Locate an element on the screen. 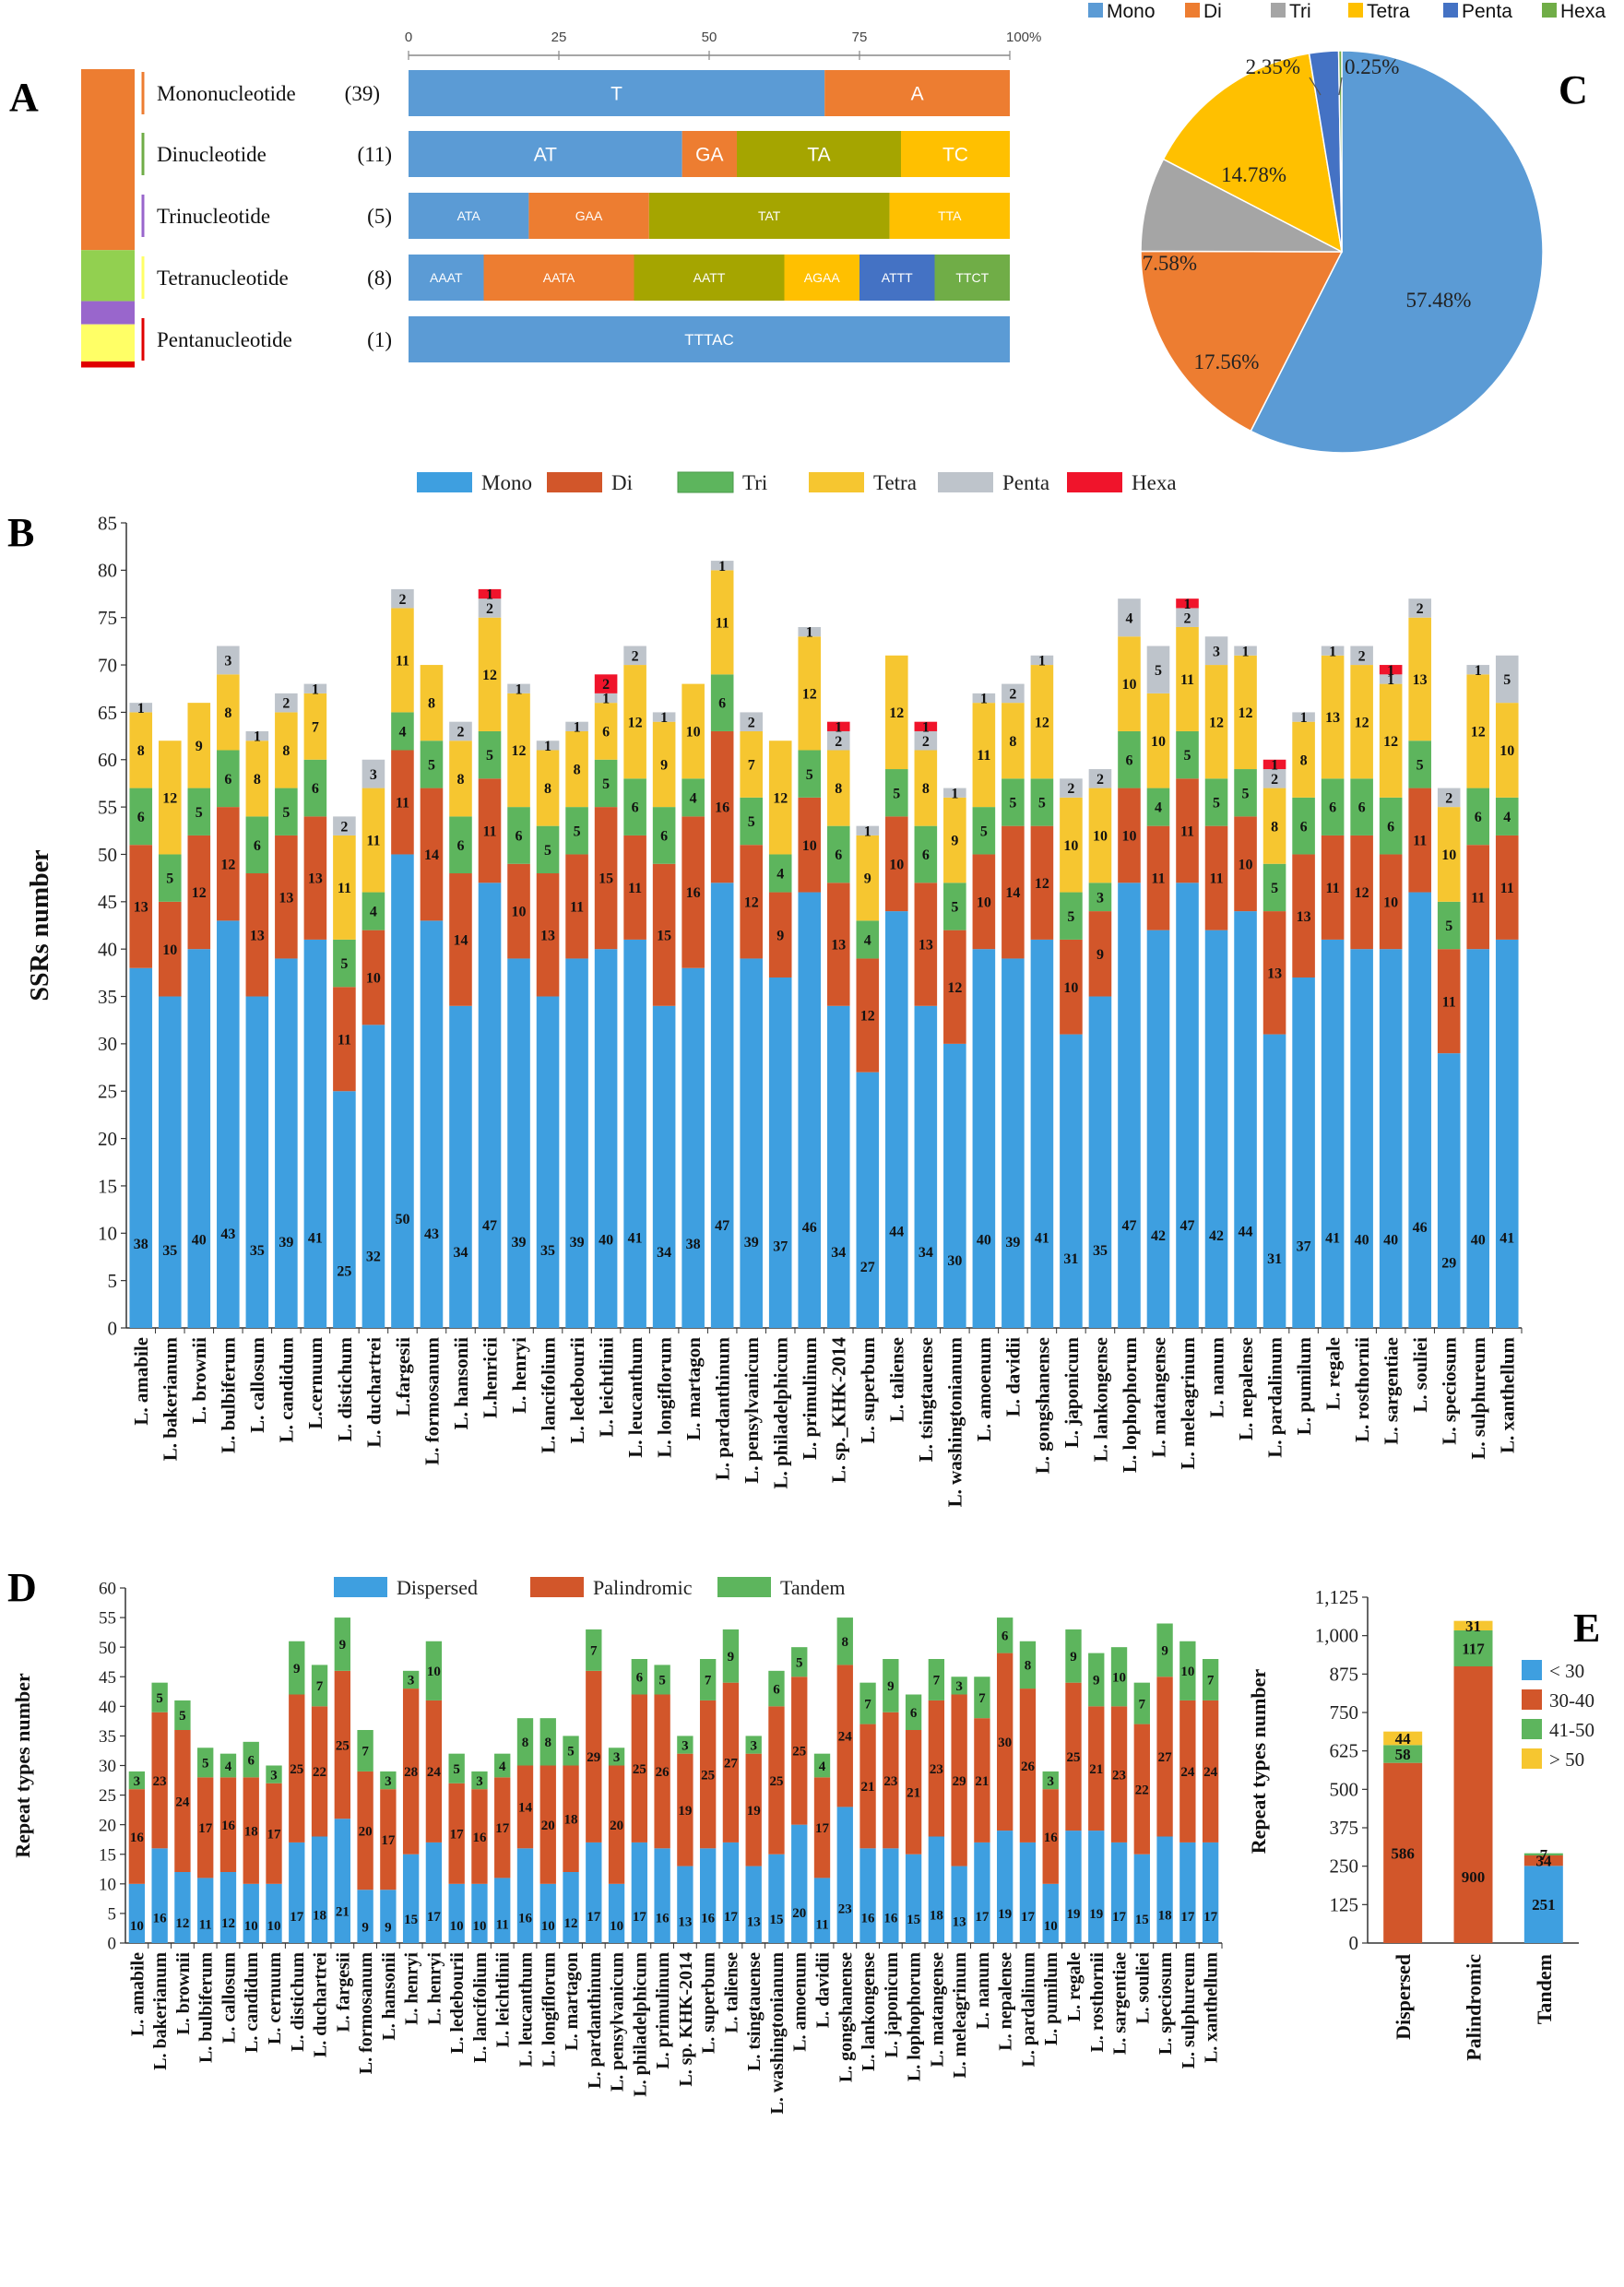  d-bar-value-label: 16 is located at coordinates (161, 1918).